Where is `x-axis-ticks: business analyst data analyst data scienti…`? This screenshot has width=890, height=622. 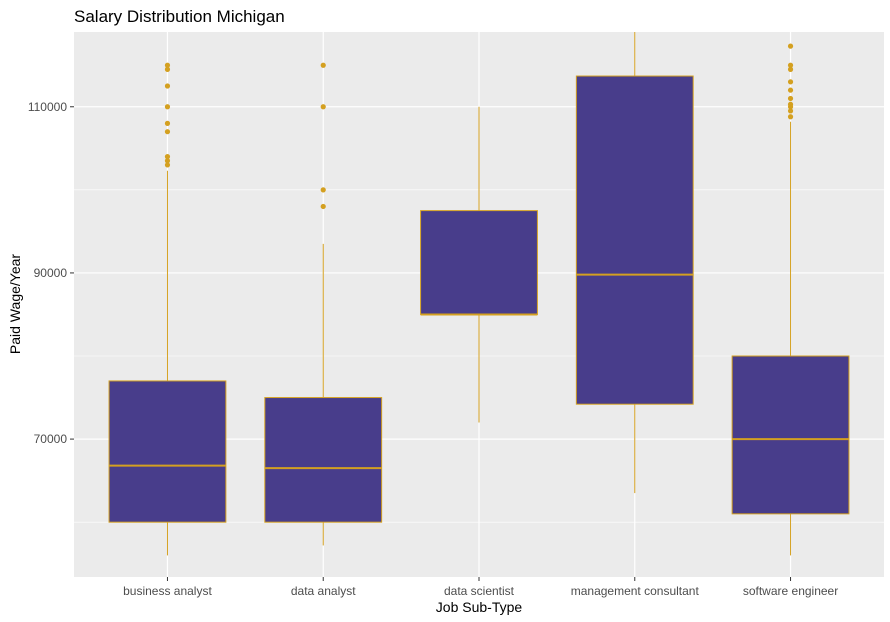 x-axis-ticks: business analyst data analyst data scienti… is located at coordinates (480, 587).